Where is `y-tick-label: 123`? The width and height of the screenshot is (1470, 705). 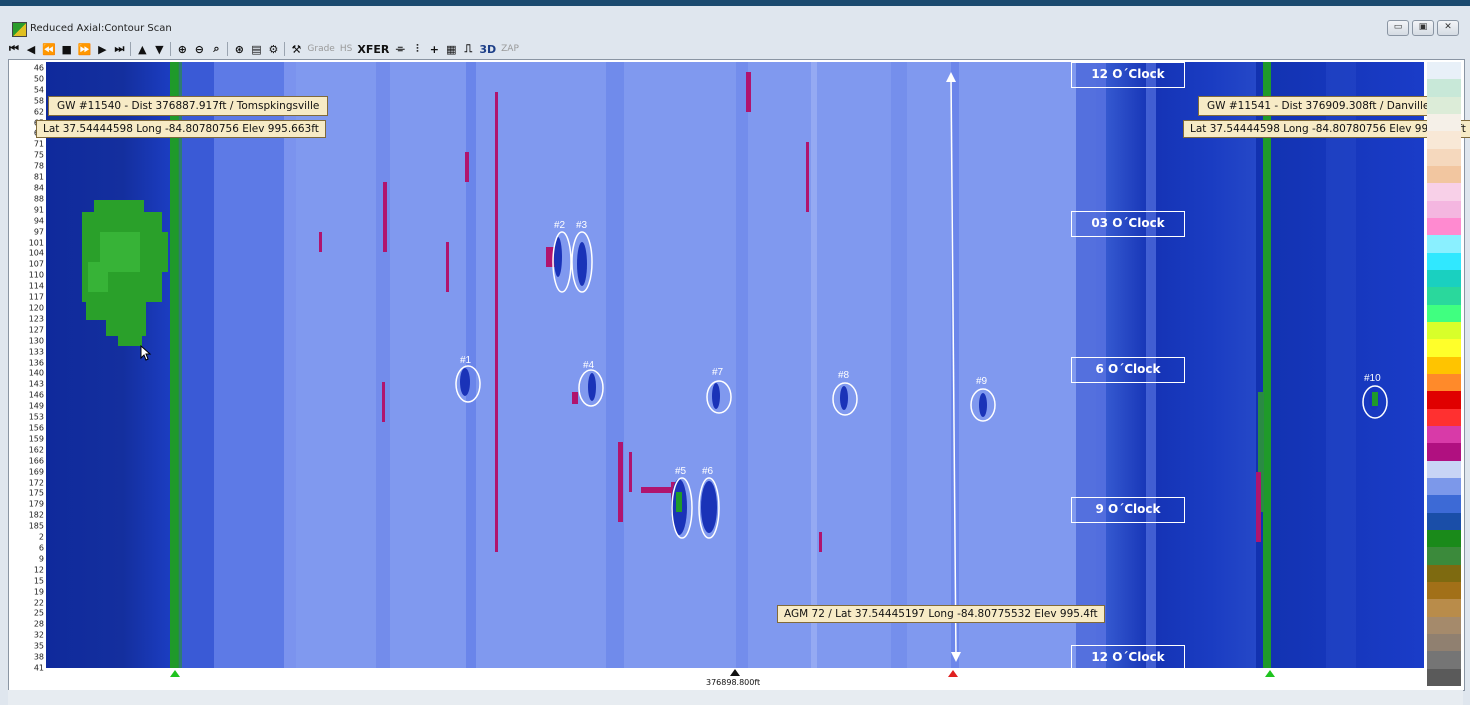
y-tick-label: 123 is located at coordinates (36, 319).